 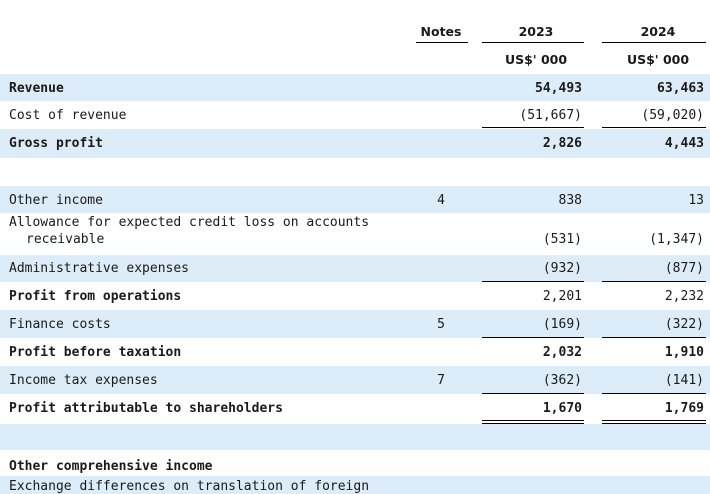 I want to click on unit-2024: US$' 000, so click(x=658, y=59).